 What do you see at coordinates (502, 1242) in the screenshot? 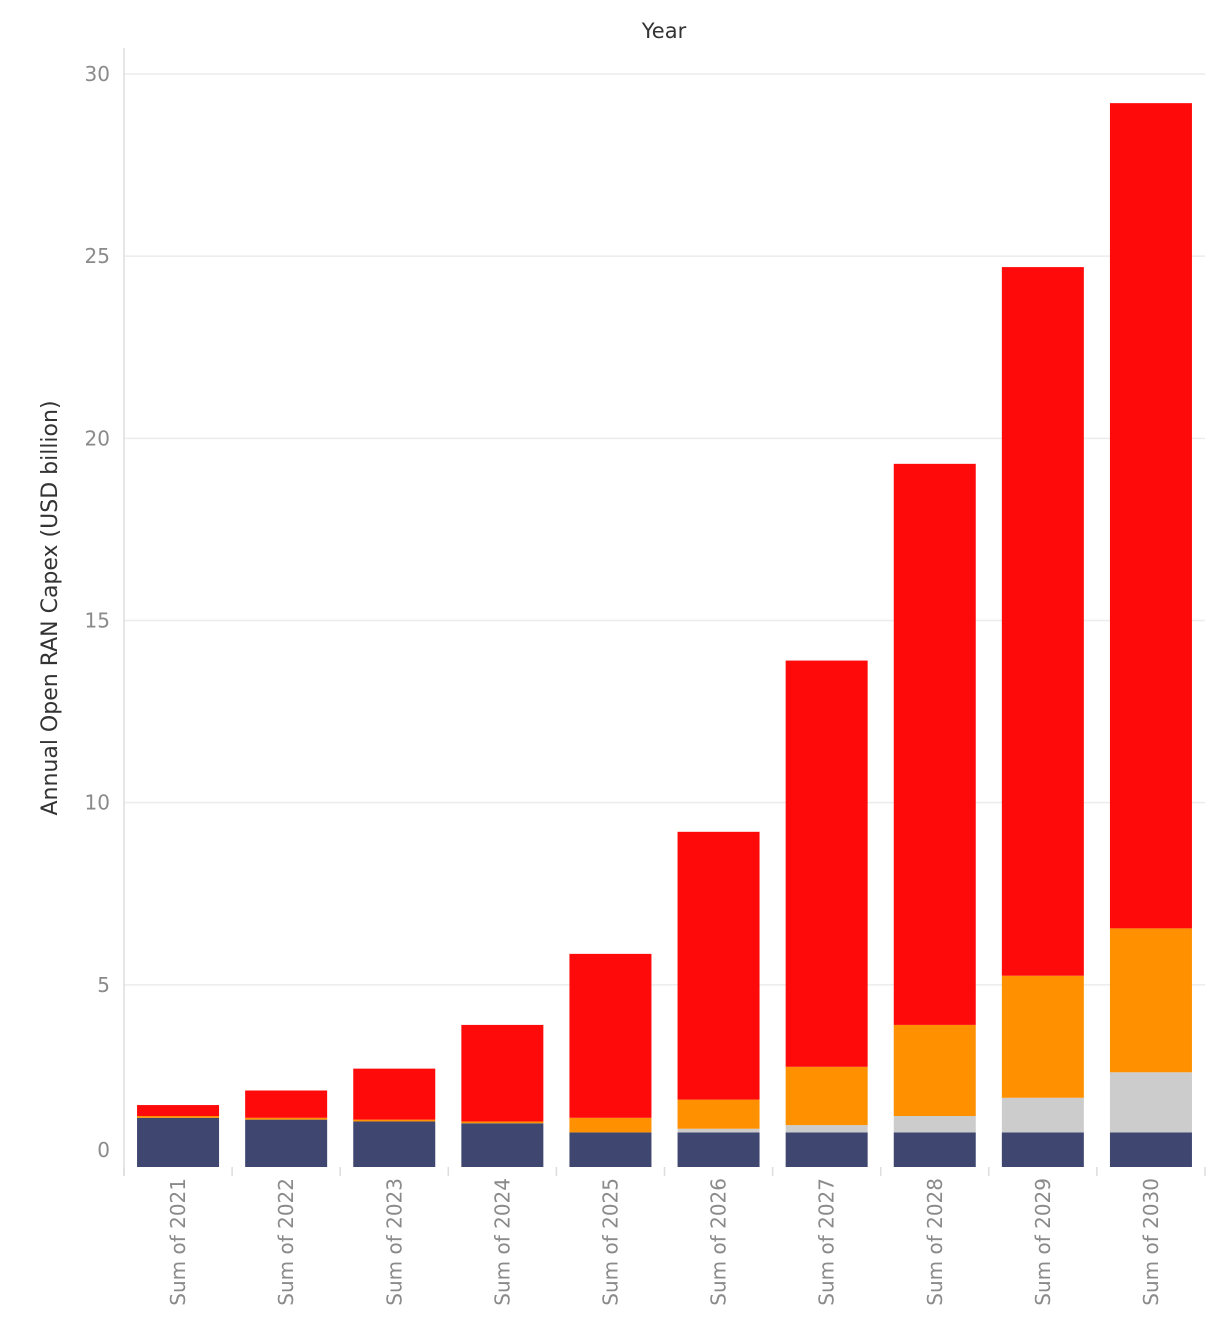
I see `x-tick-label: Sum of 2024` at bounding box center [502, 1242].